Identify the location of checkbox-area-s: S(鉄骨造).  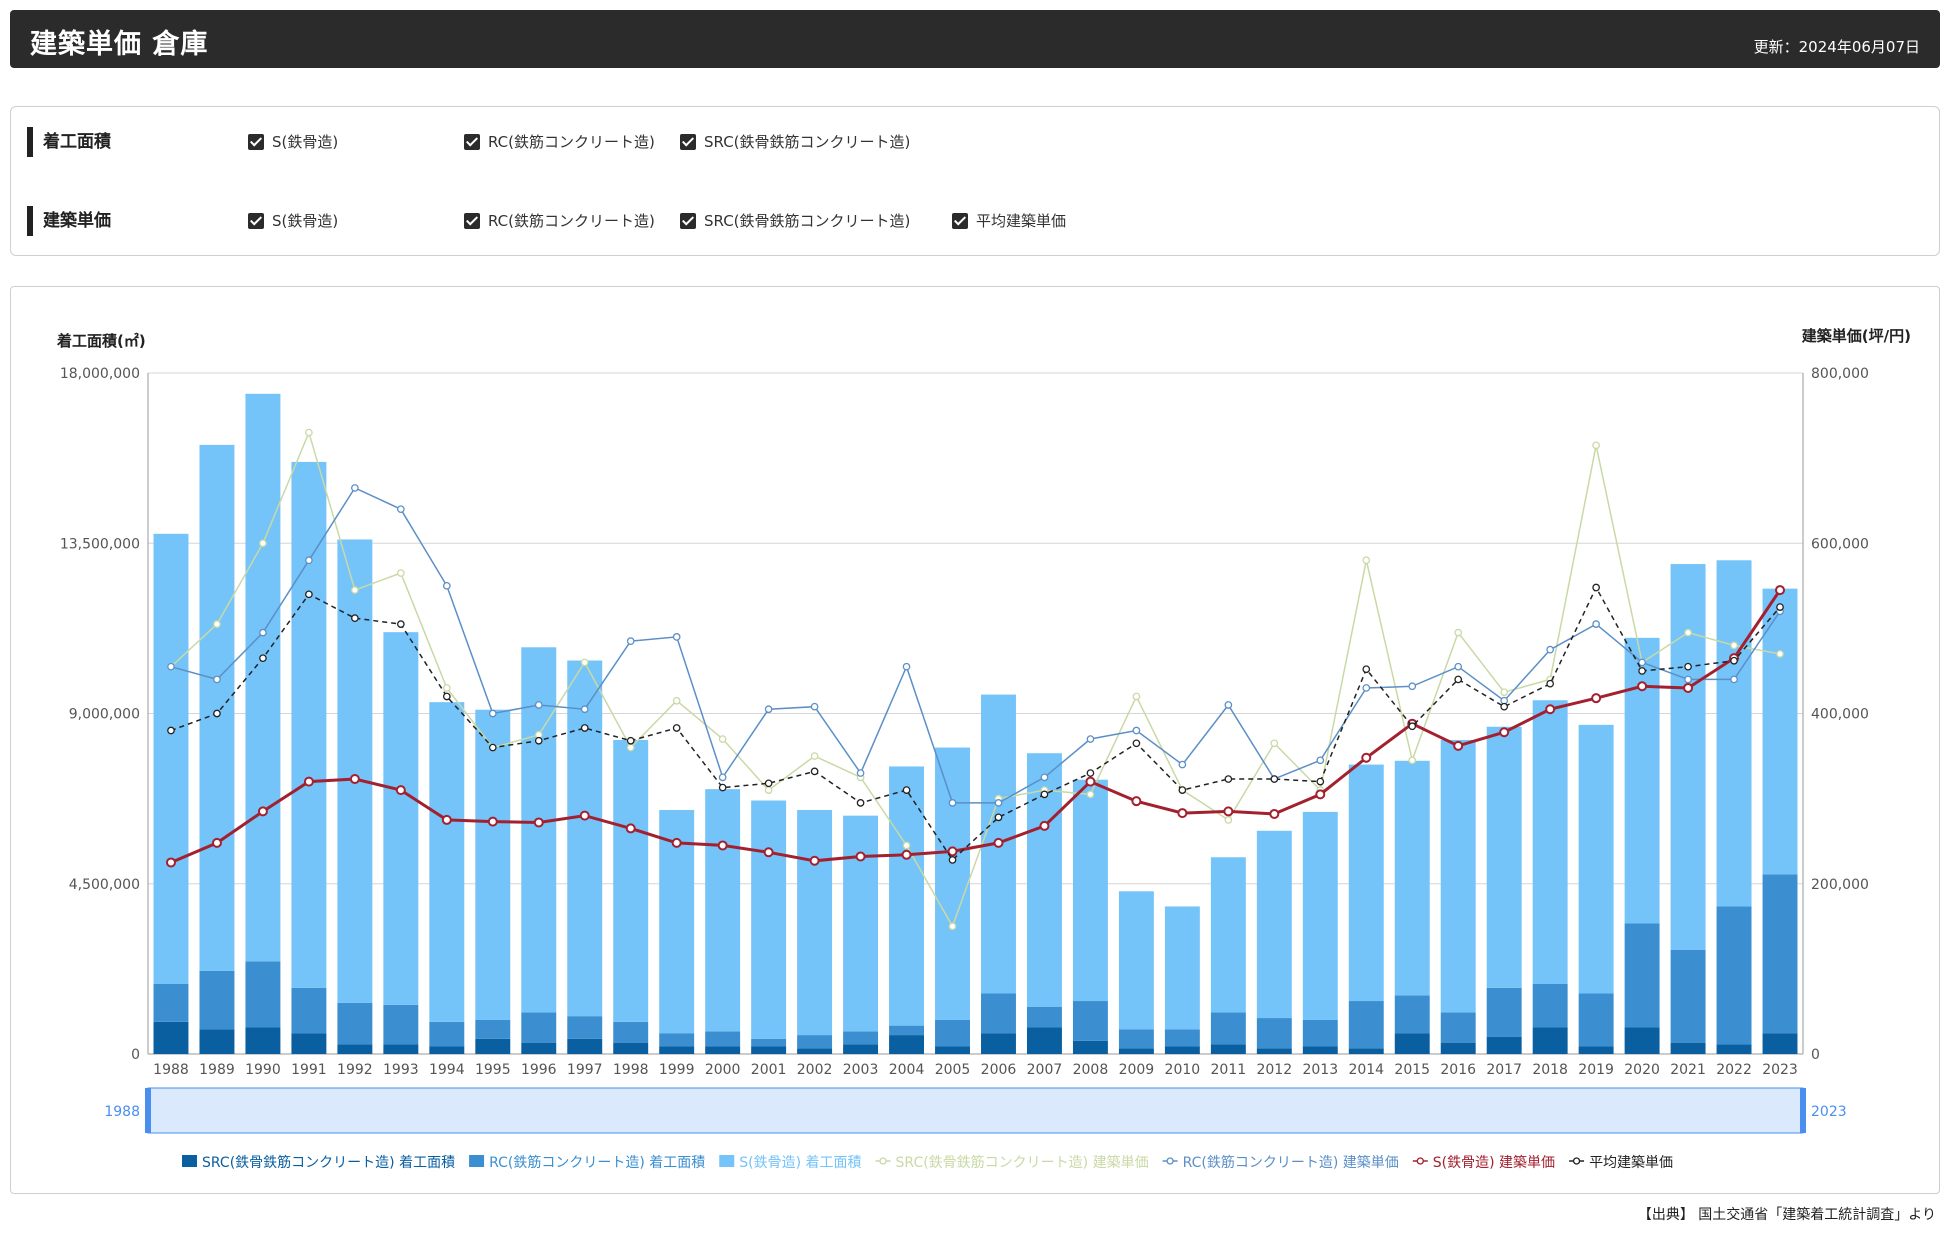
(293, 142).